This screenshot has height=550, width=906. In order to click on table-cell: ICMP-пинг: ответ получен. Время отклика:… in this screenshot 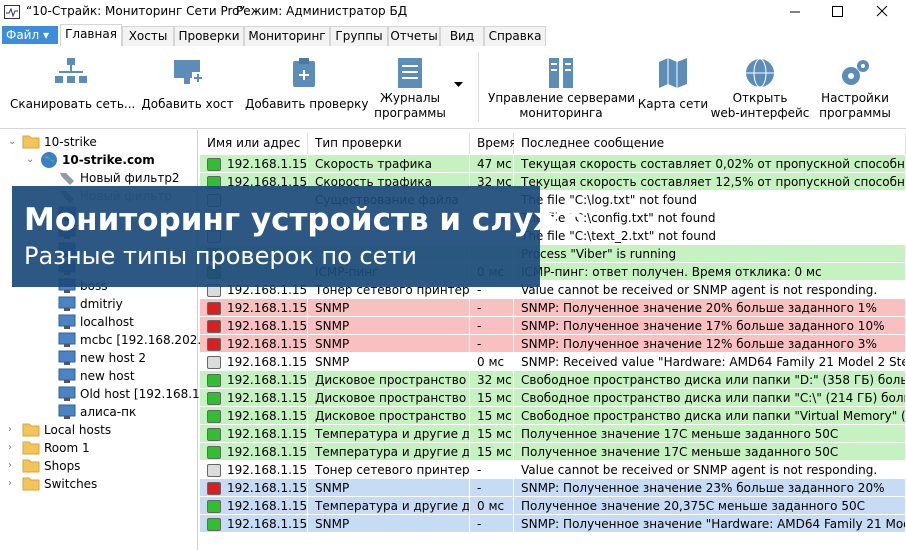, I will do `click(710, 272)`.